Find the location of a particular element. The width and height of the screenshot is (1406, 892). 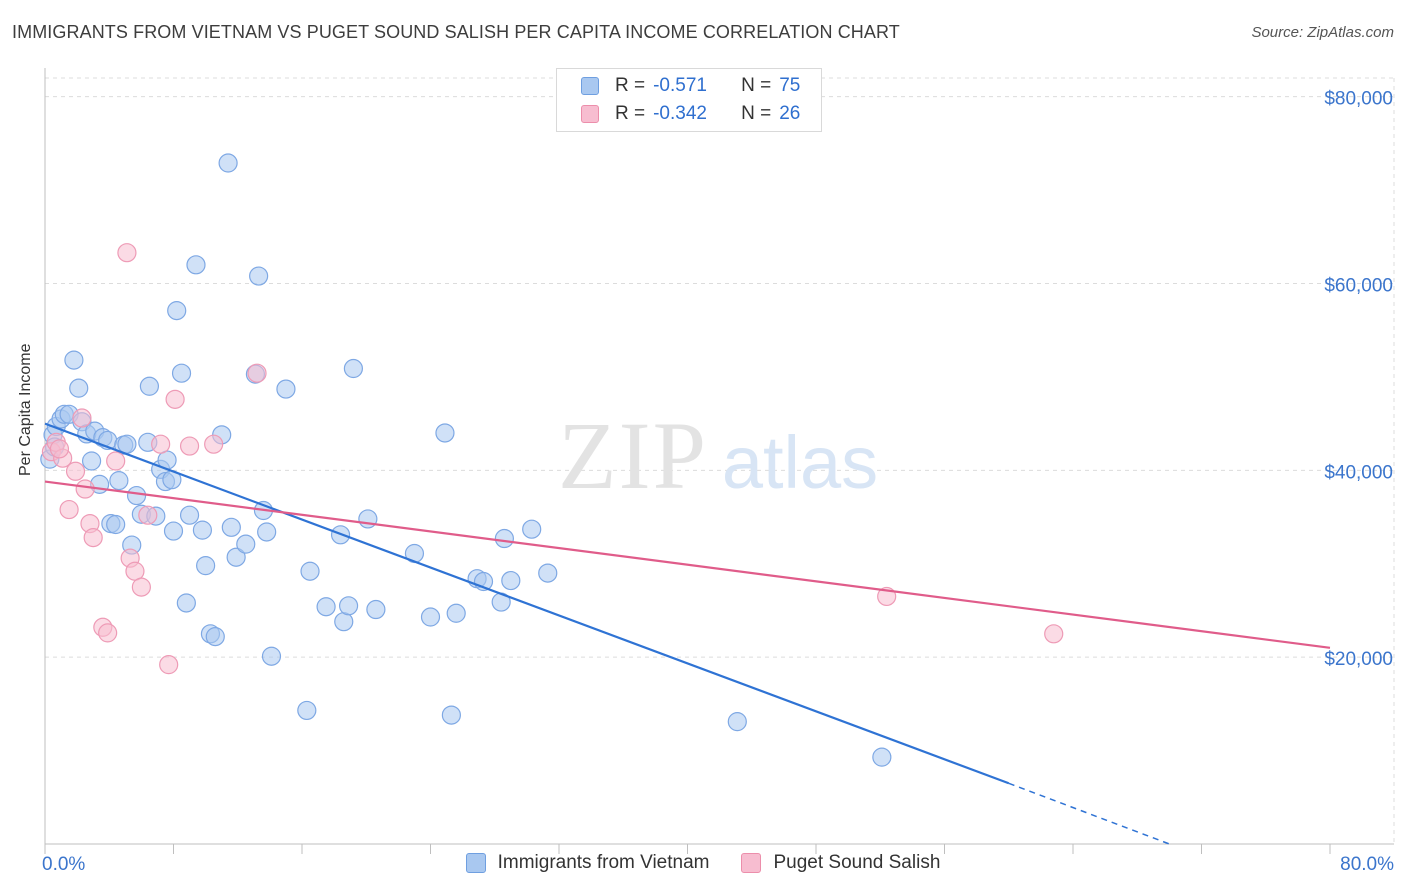

legend-item-salish: Puget Sound Salish is located at coordinates (840, 863).